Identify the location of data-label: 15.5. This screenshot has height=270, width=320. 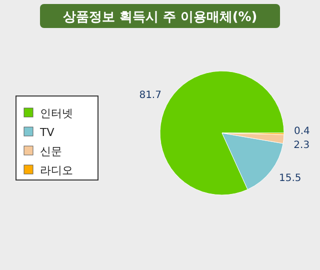
(290, 178).